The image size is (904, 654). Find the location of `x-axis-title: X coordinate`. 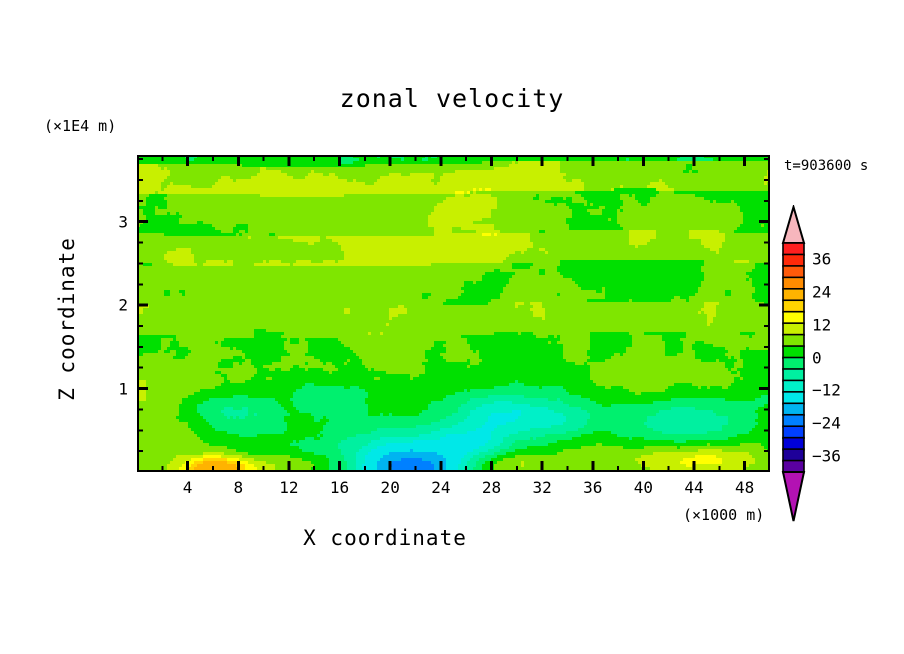

x-axis-title: X coordinate is located at coordinates (385, 538).